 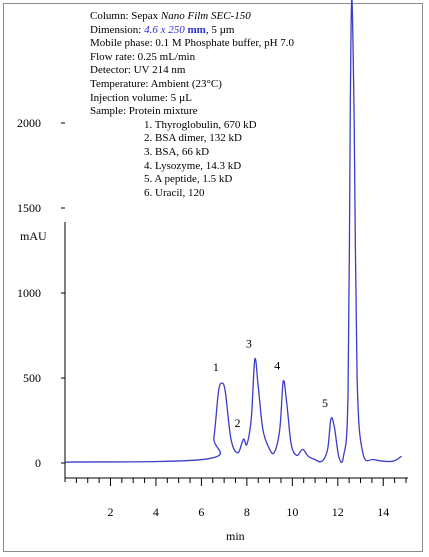 What do you see at coordinates (277, 365) in the screenshot?
I see `peak-label: 4` at bounding box center [277, 365].